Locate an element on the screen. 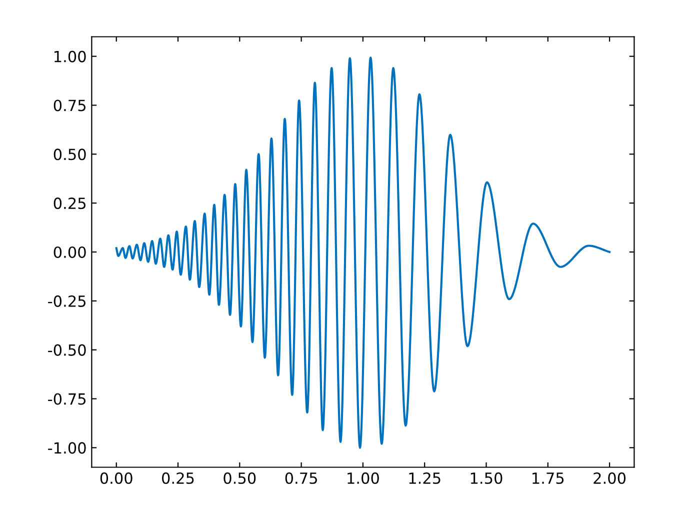 This screenshot has height=525, width=700. x-tick-label: 0.00 is located at coordinates (116, 478).